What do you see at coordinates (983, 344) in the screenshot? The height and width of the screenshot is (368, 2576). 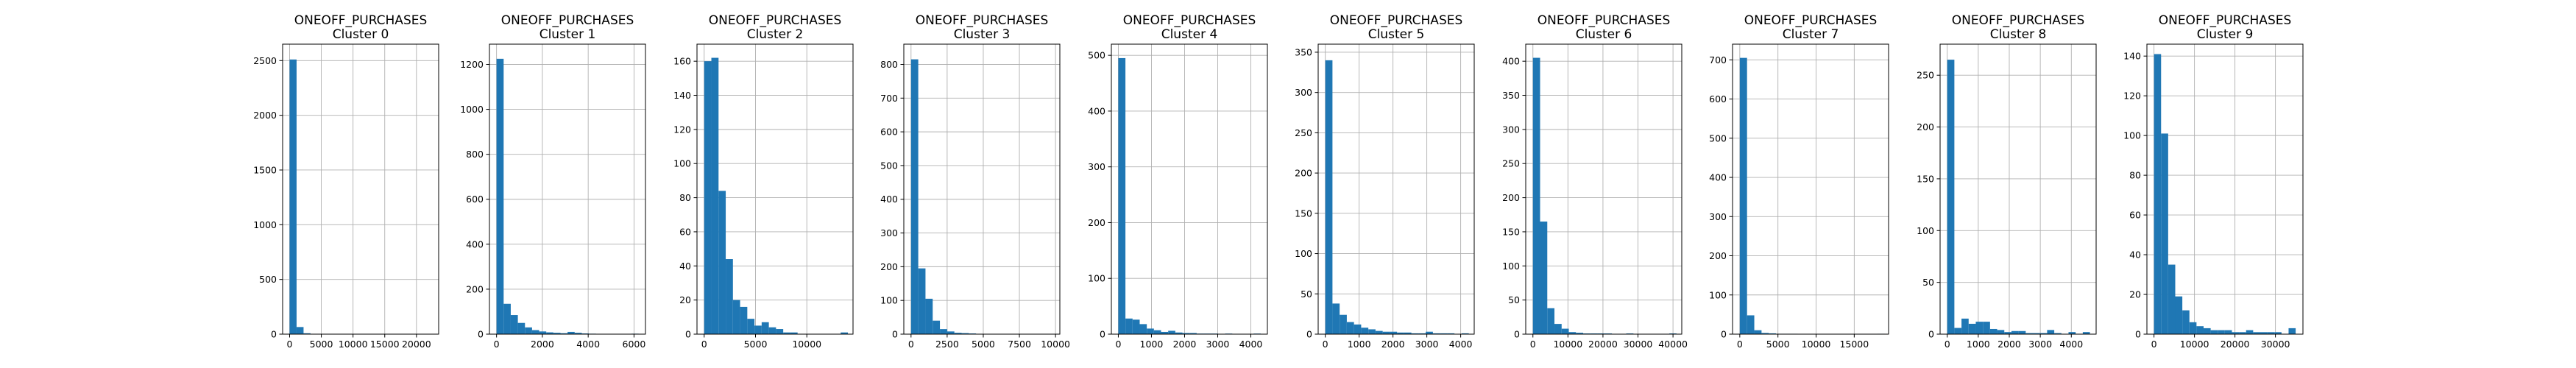 I see `x-tick-label: 5000` at bounding box center [983, 344].